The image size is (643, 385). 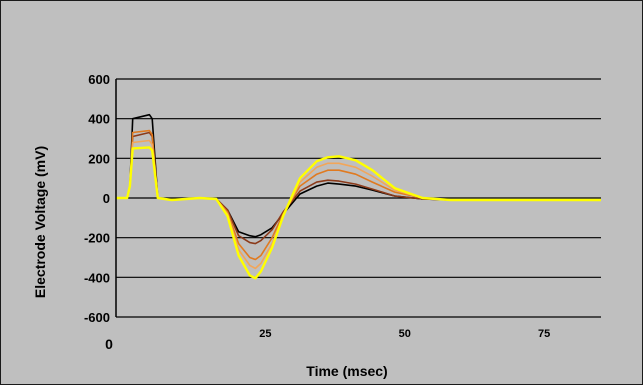 What do you see at coordinates (544, 334) in the screenshot?
I see `x-tick-label: 75` at bounding box center [544, 334].